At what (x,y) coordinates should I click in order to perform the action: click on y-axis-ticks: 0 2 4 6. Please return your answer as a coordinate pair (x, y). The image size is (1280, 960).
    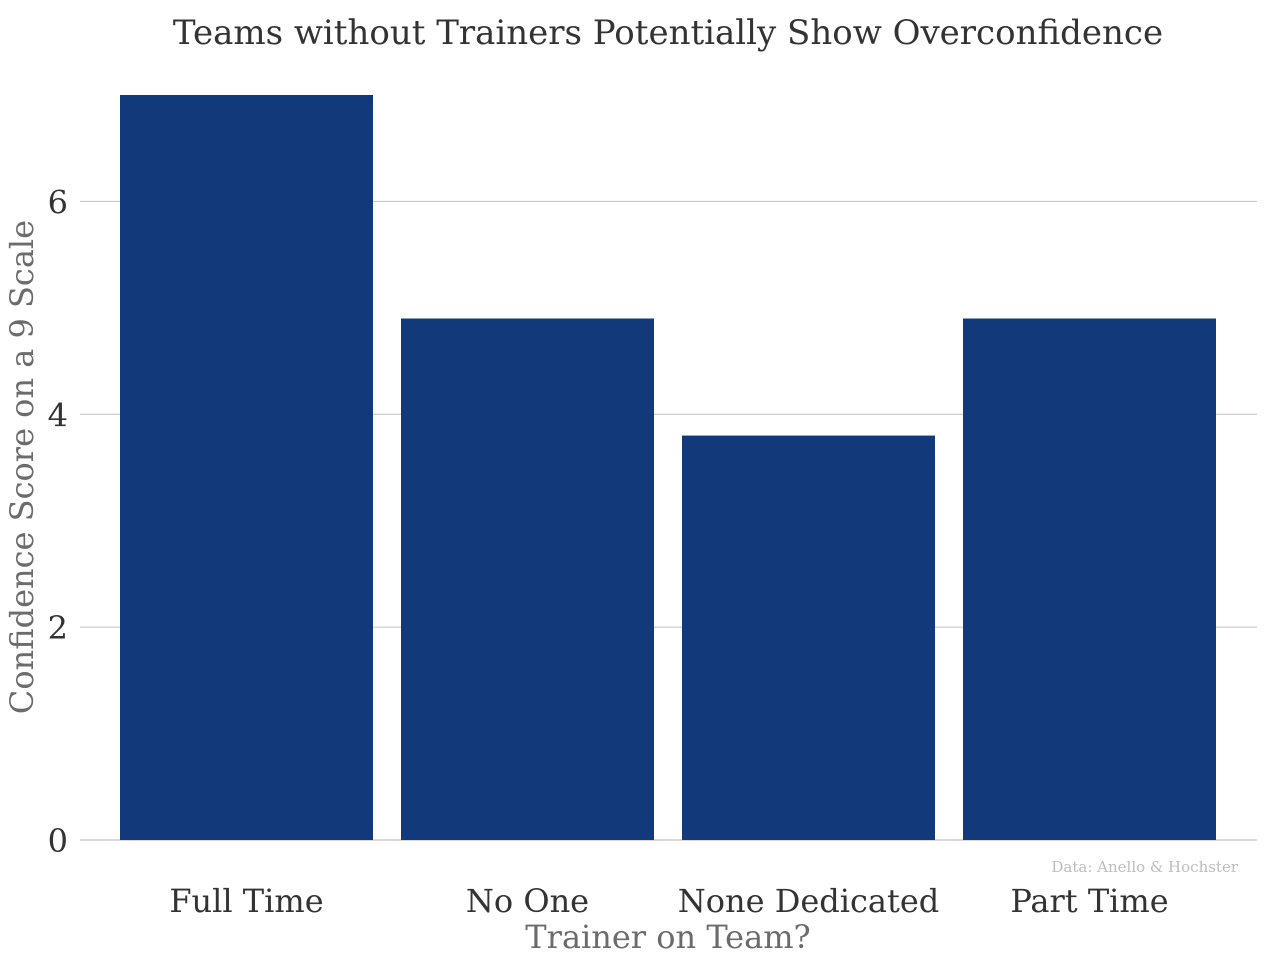
    Looking at the image, I should click on (58, 521).